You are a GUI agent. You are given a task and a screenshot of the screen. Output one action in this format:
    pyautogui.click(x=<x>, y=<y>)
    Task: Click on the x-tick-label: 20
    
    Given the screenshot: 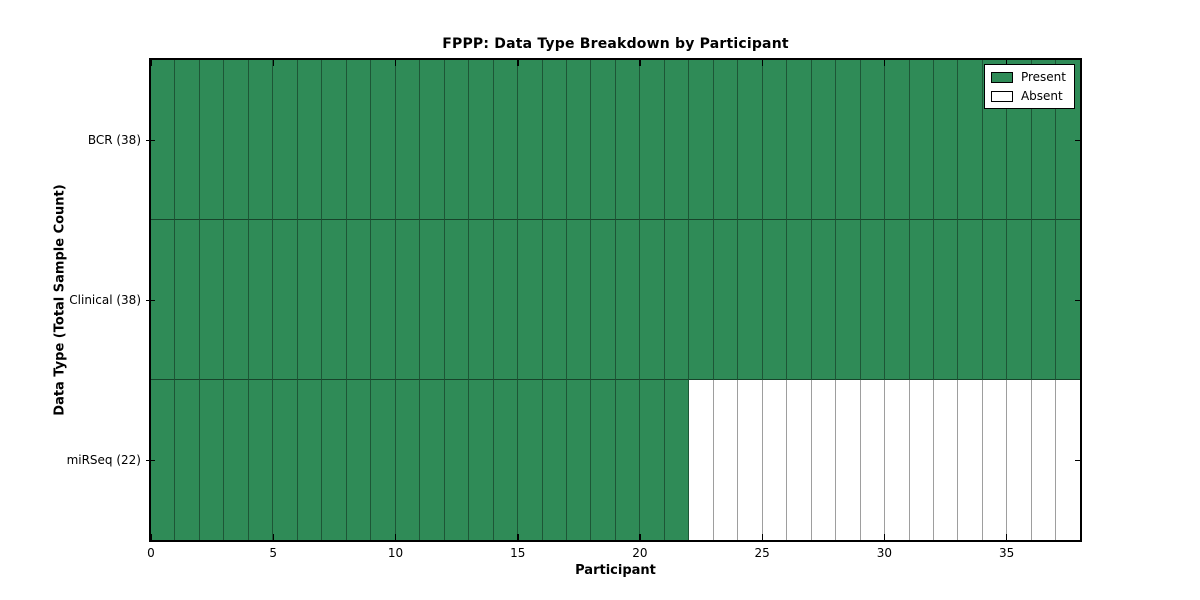 What is the action you would take?
    pyautogui.click(x=640, y=553)
    